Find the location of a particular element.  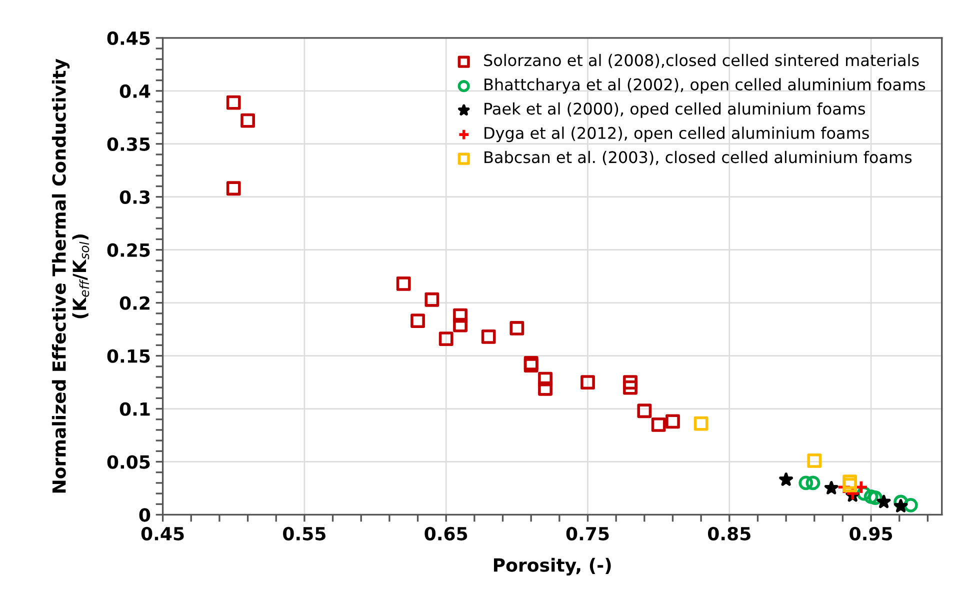

y-tick-label: 0.45 is located at coordinates (128, 38).